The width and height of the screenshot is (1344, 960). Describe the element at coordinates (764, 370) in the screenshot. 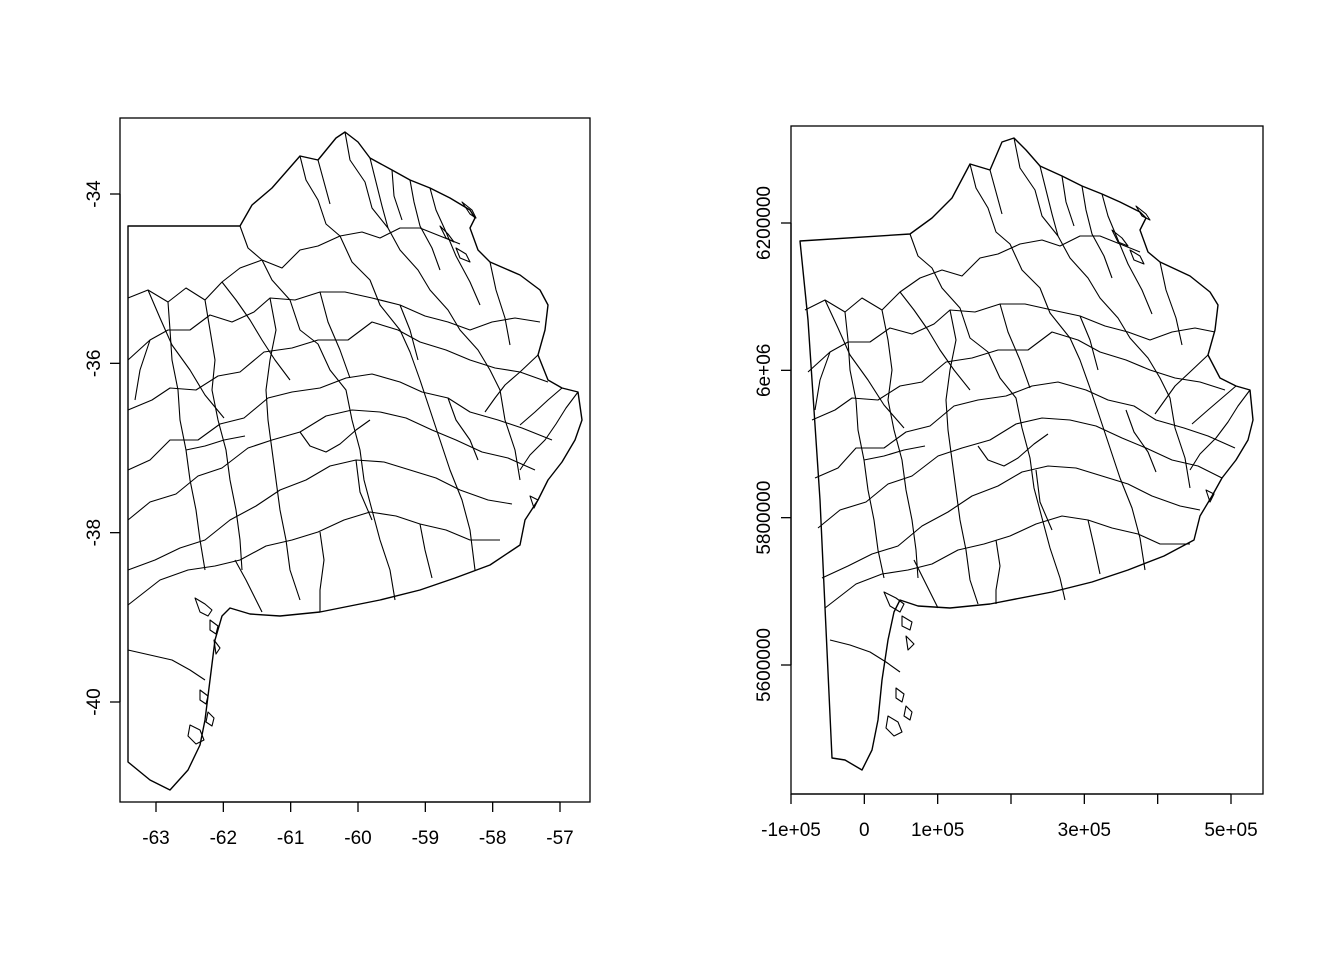

I see `y-tick-label: 6e+06` at that location.